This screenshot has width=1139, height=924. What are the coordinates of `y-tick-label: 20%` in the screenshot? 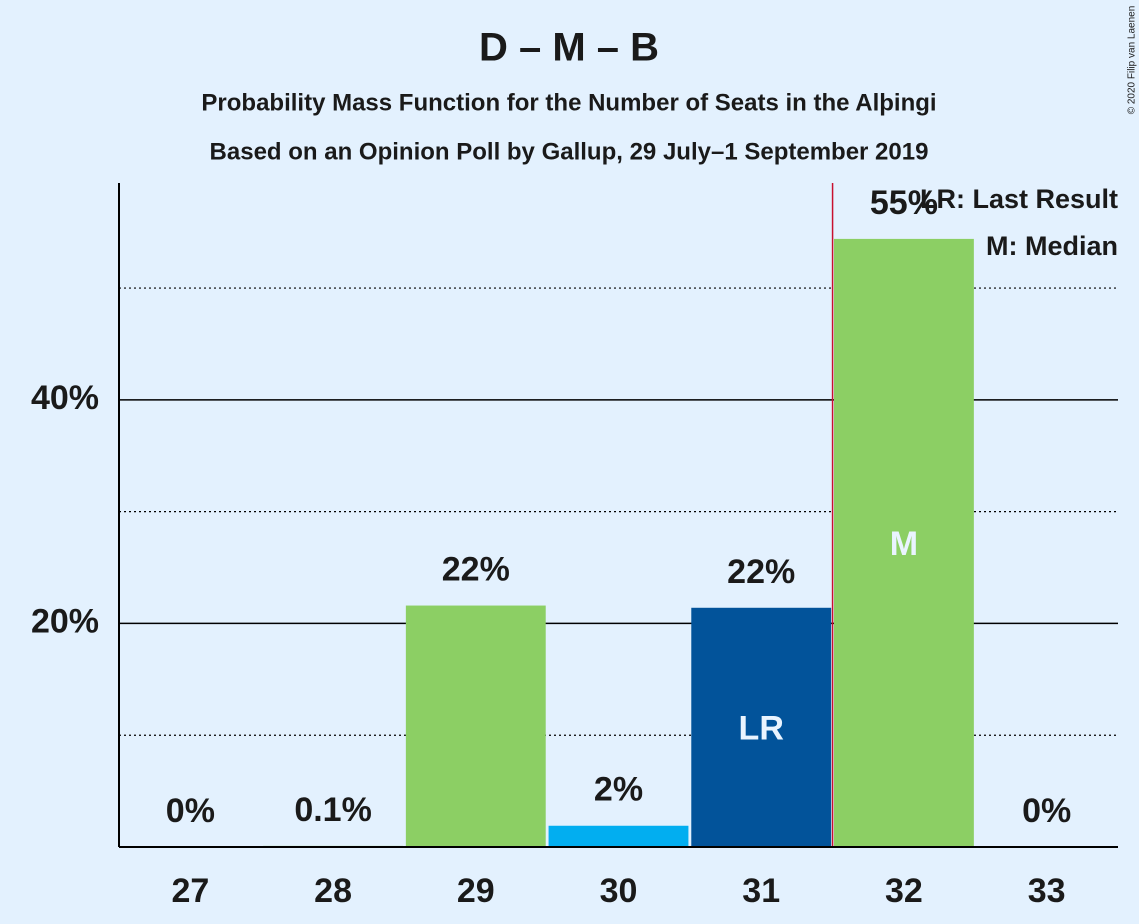 It's located at (65, 621).